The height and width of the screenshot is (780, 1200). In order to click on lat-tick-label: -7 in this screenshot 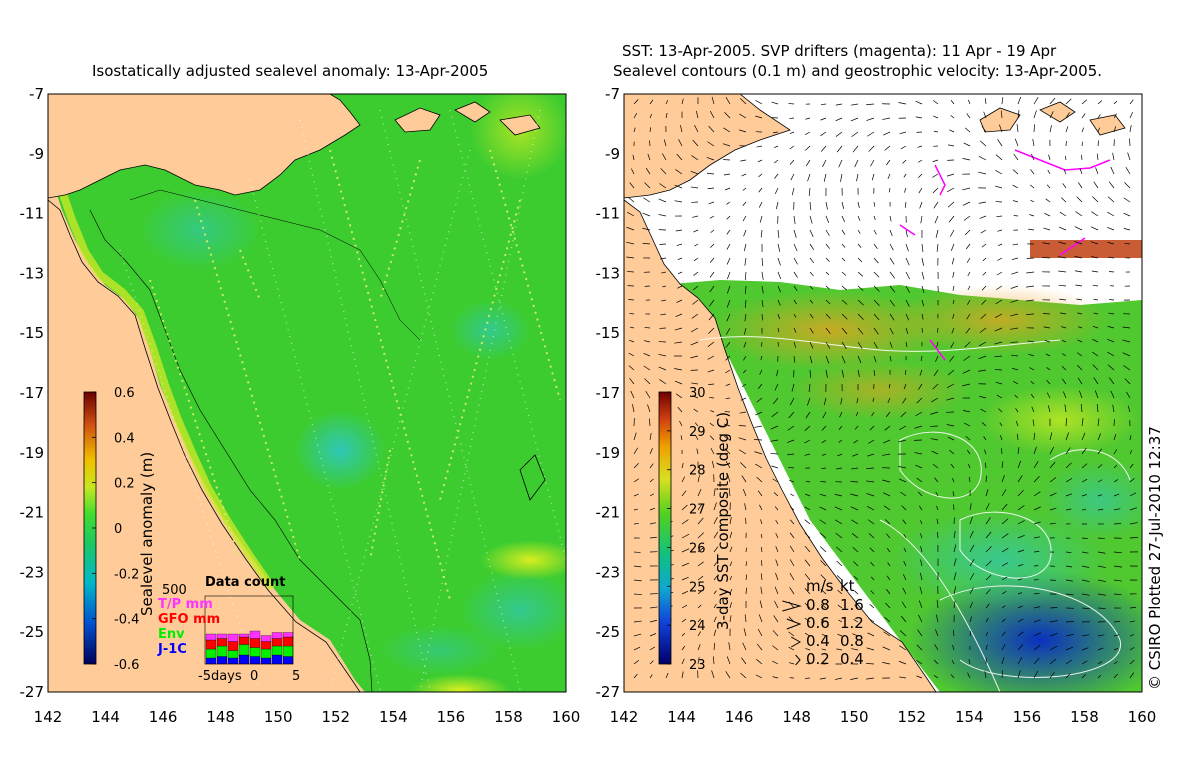, I will do `click(612, 94)`.